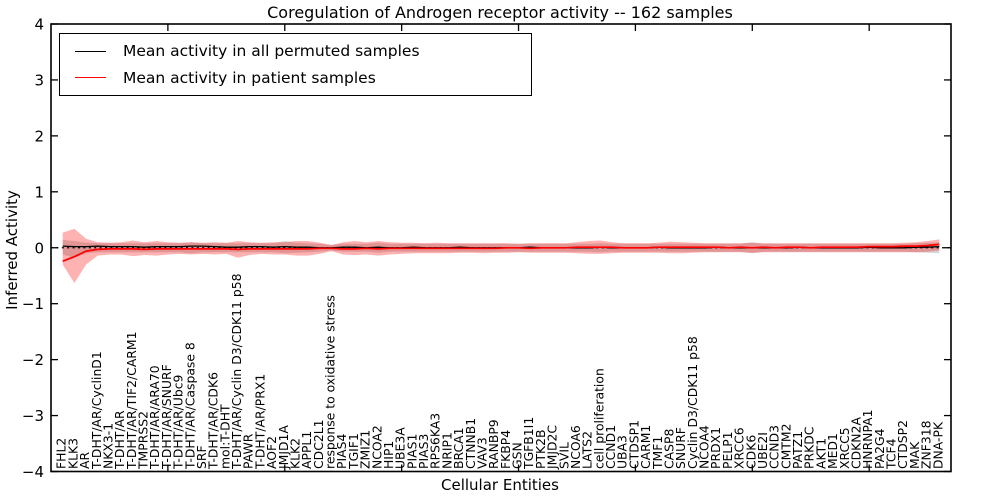 The height and width of the screenshot is (500, 1000). What do you see at coordinates (820, 453) in the screenshot?
I see `x-category-label: AKT1` at bounding box center [820, 453].